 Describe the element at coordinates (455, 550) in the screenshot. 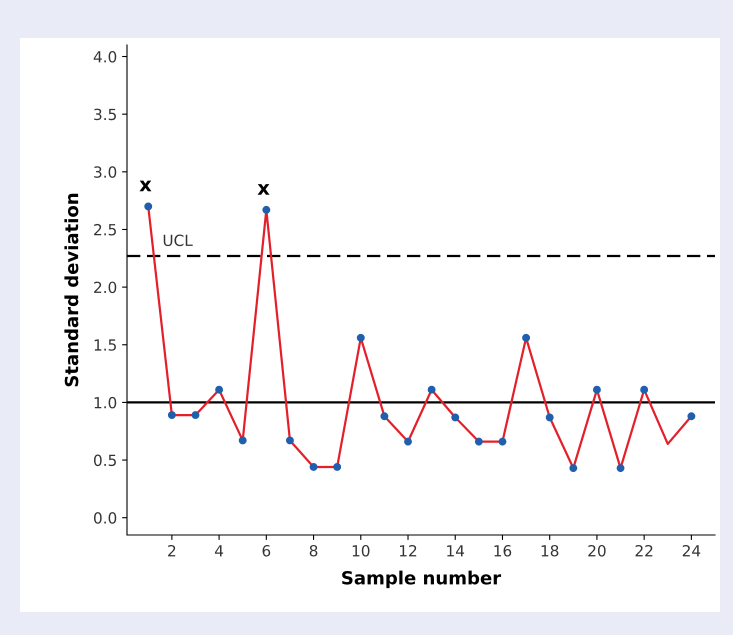

I see `x-tick-label: 14` at that location.